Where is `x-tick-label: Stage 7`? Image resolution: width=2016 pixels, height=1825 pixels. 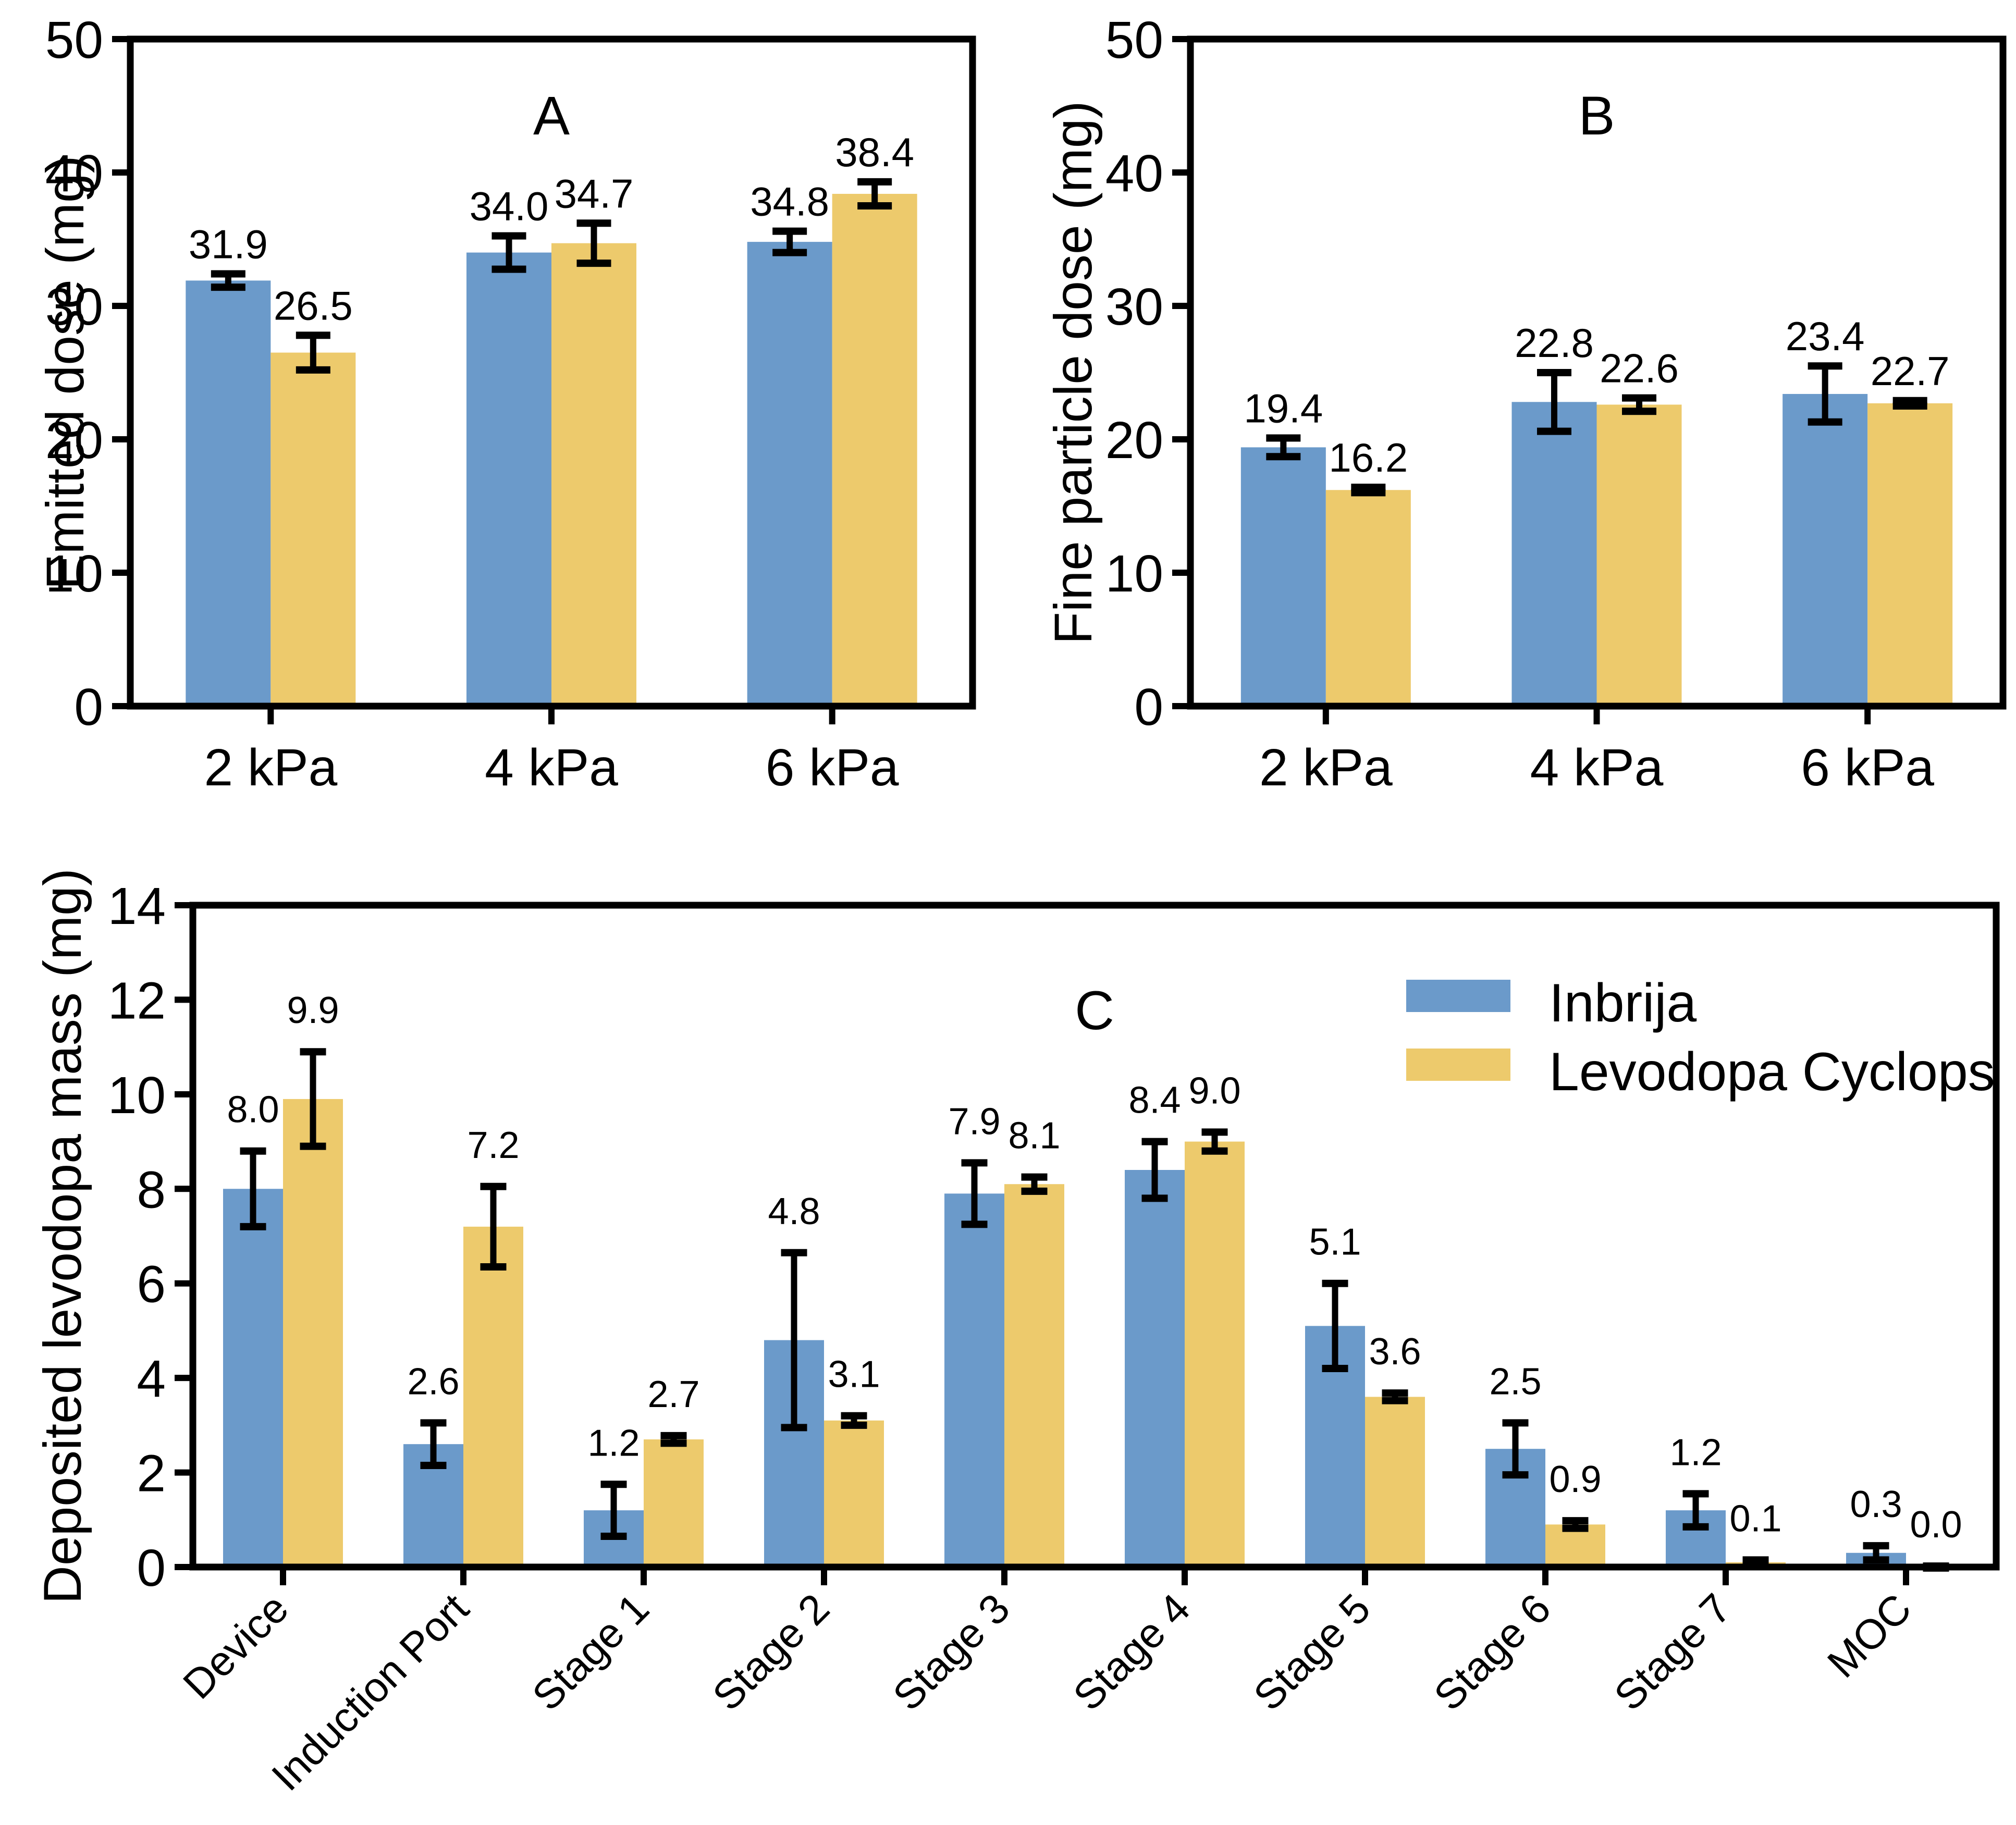
x-tick-label: Stage 7 is located at coordinates (1672, 1652).